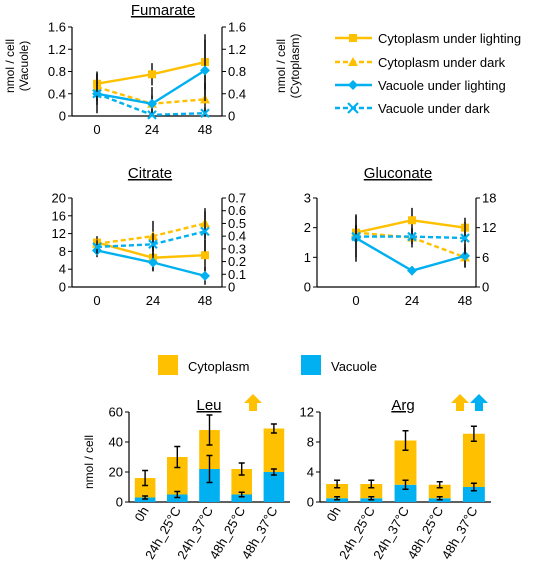 Image resolution: width=550 pixels, height=575 pixels. Describe the element at coordinates (59, 233) in the screenshot. I see `citrate-ytick-label-left: 12` at that location.